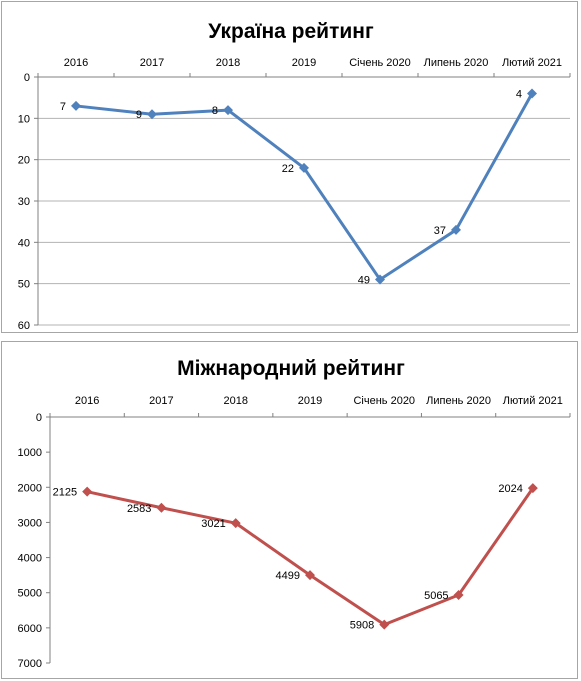 The width and height of the screenshot is (581, 681). What do you see at coordinates (24, 243) in the screenshot?
I see `y-tick-label: 40` at bounding box center [24, 243].